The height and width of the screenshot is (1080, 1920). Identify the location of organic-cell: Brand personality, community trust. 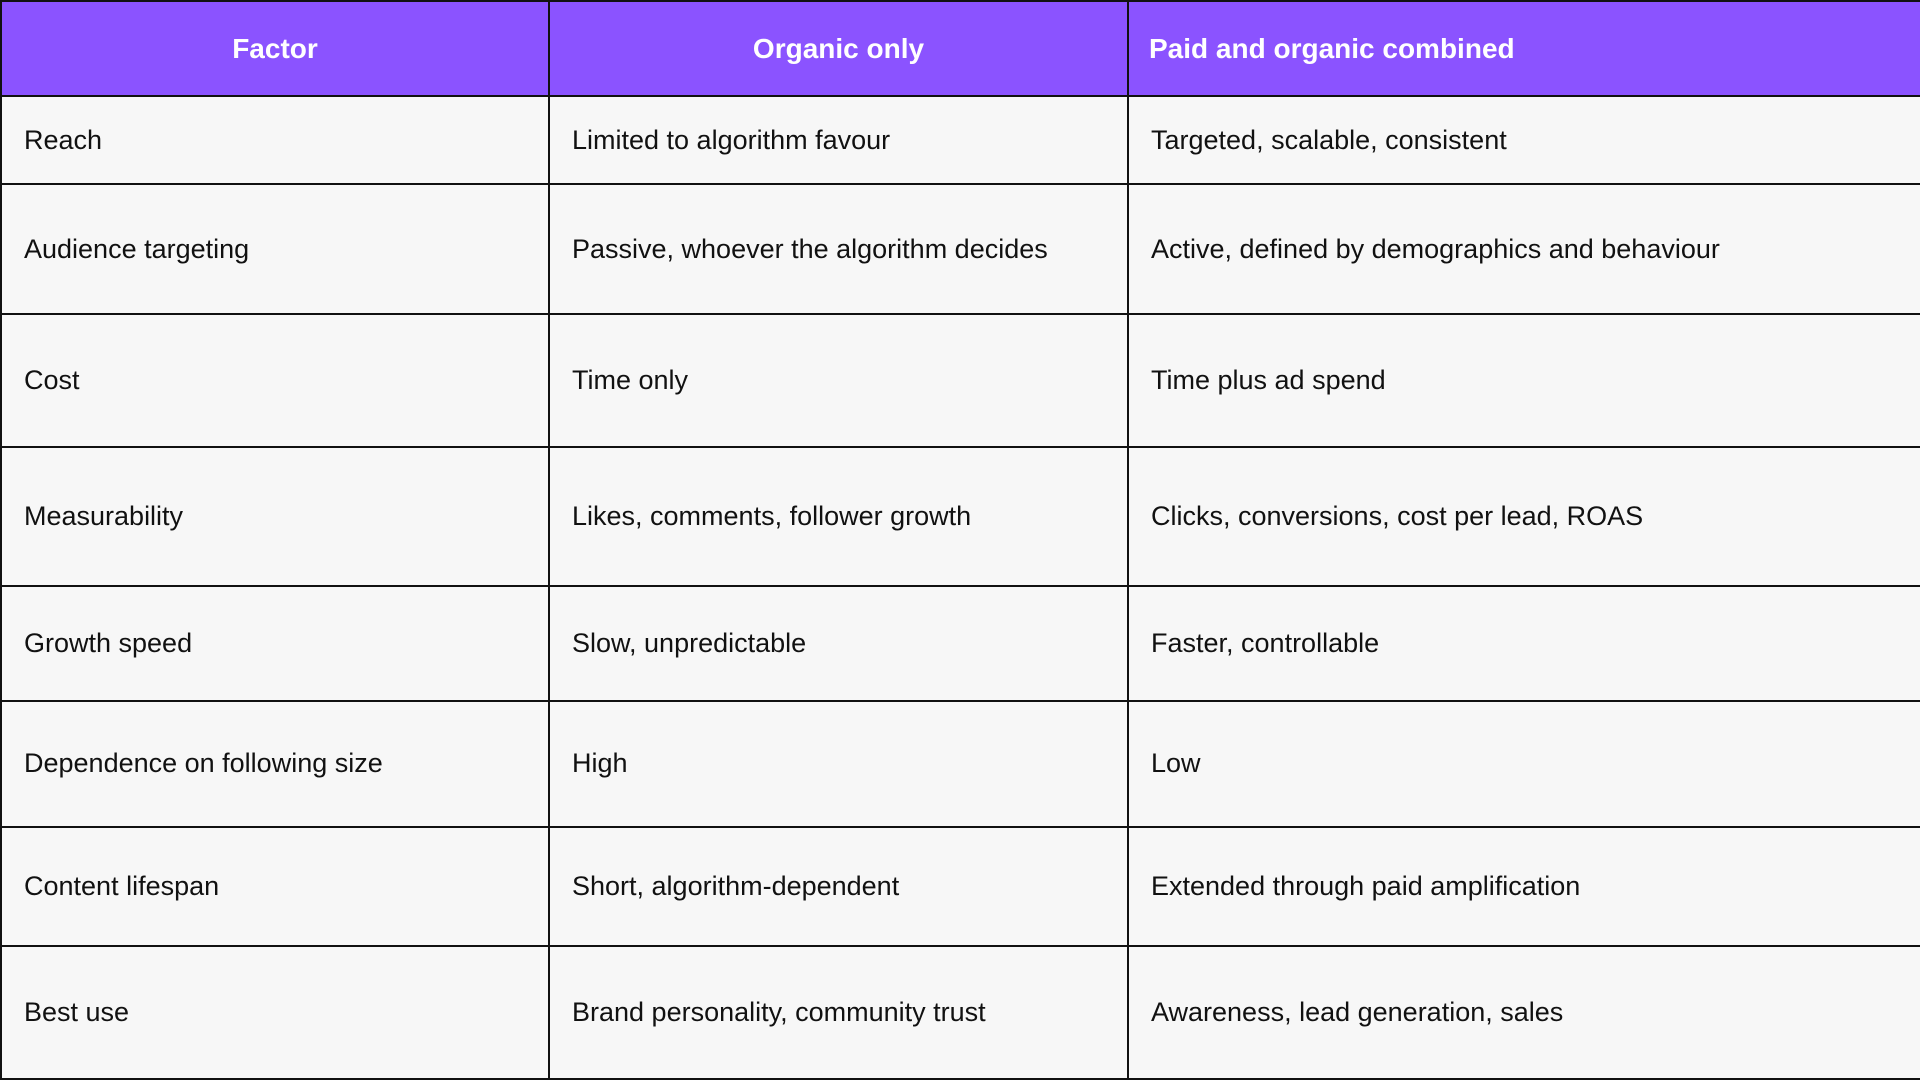
(838, 1012).